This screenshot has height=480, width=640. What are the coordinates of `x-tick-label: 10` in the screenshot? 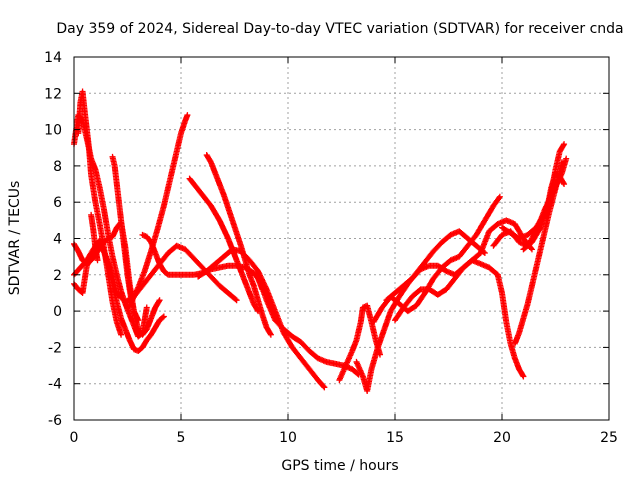 It's located at (288, 438).